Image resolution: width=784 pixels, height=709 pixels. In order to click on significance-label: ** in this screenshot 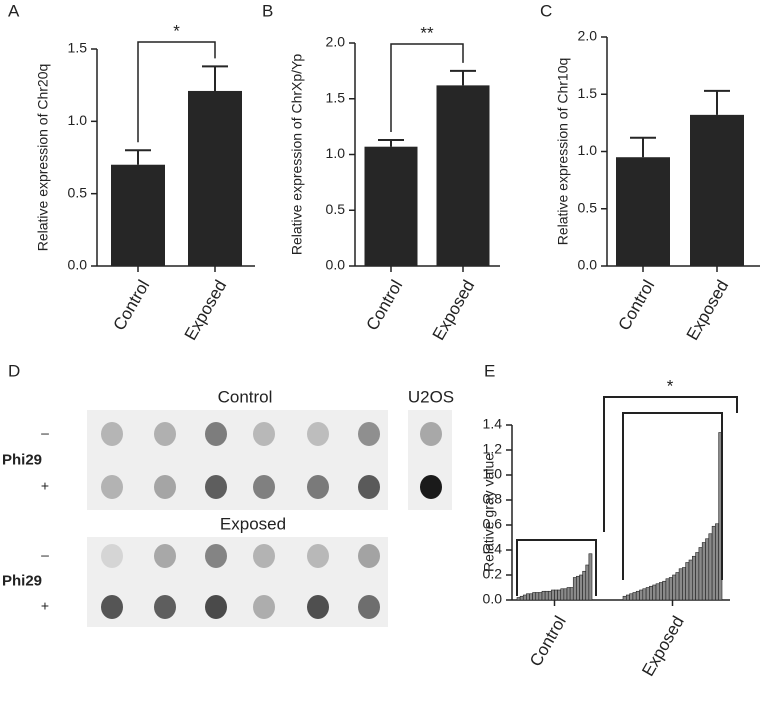, I will do `click(427, 32)`.